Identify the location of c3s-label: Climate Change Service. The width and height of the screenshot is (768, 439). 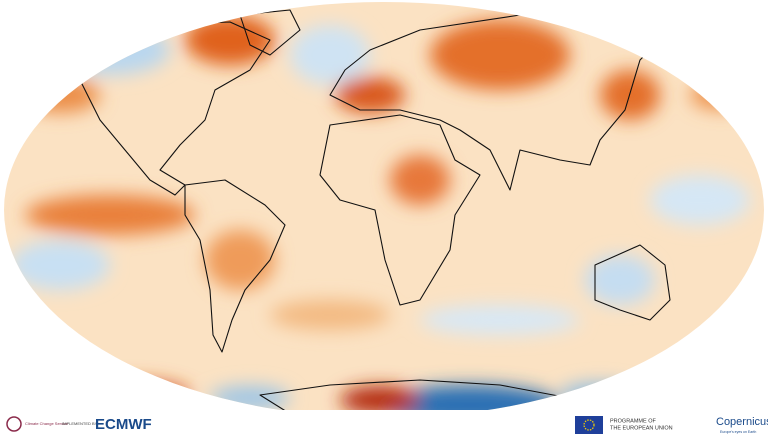
(47, 423).